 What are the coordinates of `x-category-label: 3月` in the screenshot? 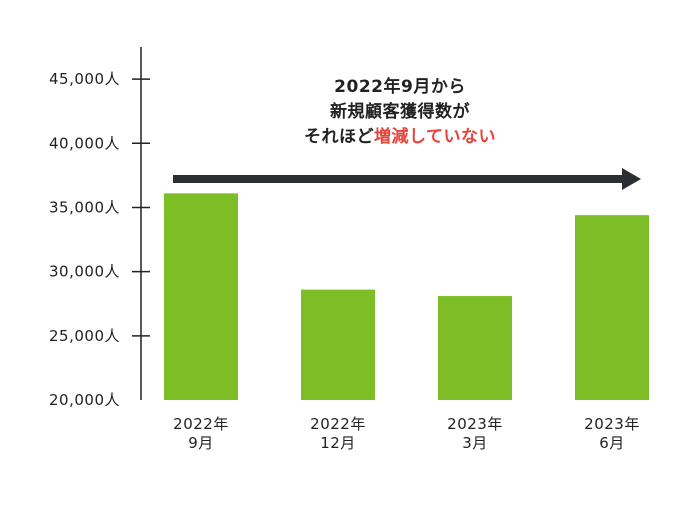 It's located at (475, 443).